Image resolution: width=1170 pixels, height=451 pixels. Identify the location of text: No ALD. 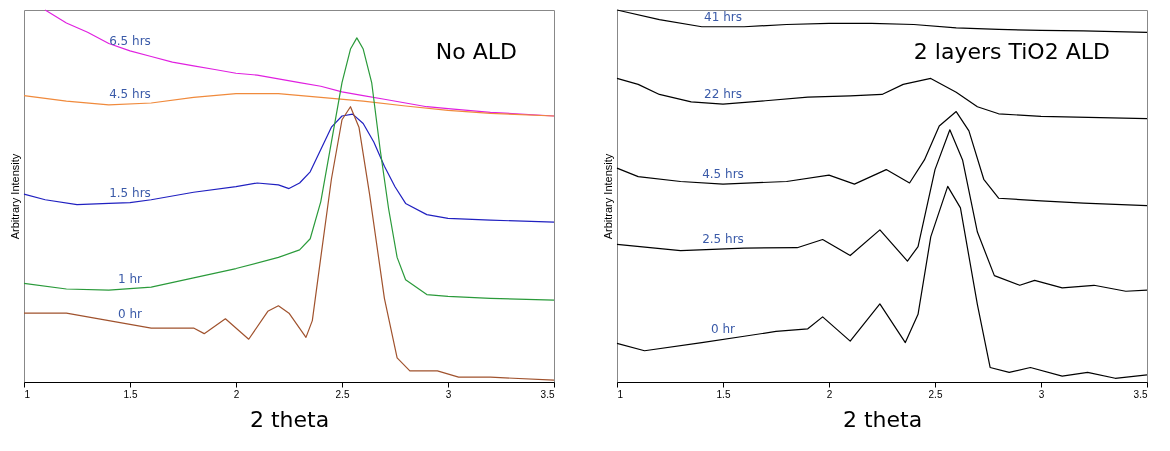
(476, 51).